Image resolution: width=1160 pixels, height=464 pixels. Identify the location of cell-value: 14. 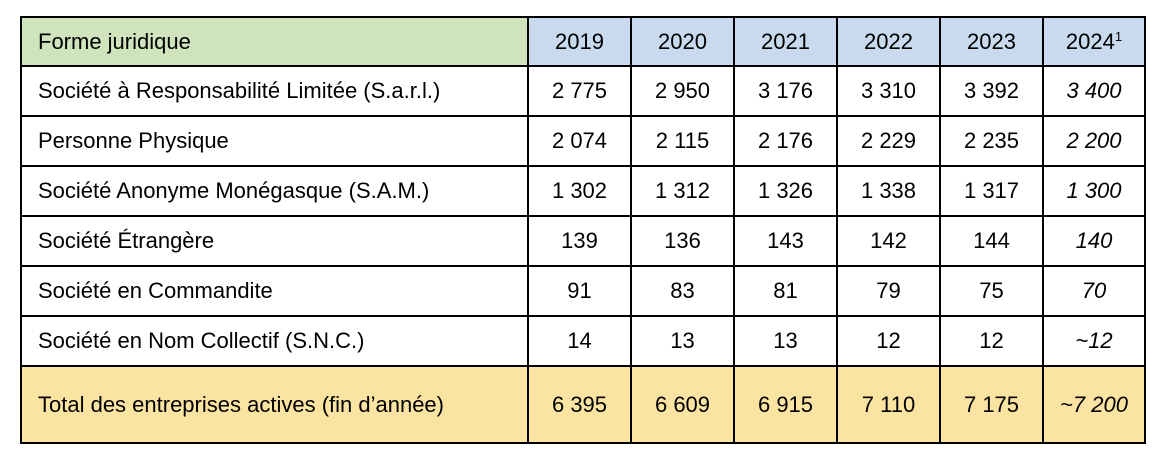
(579, 341).